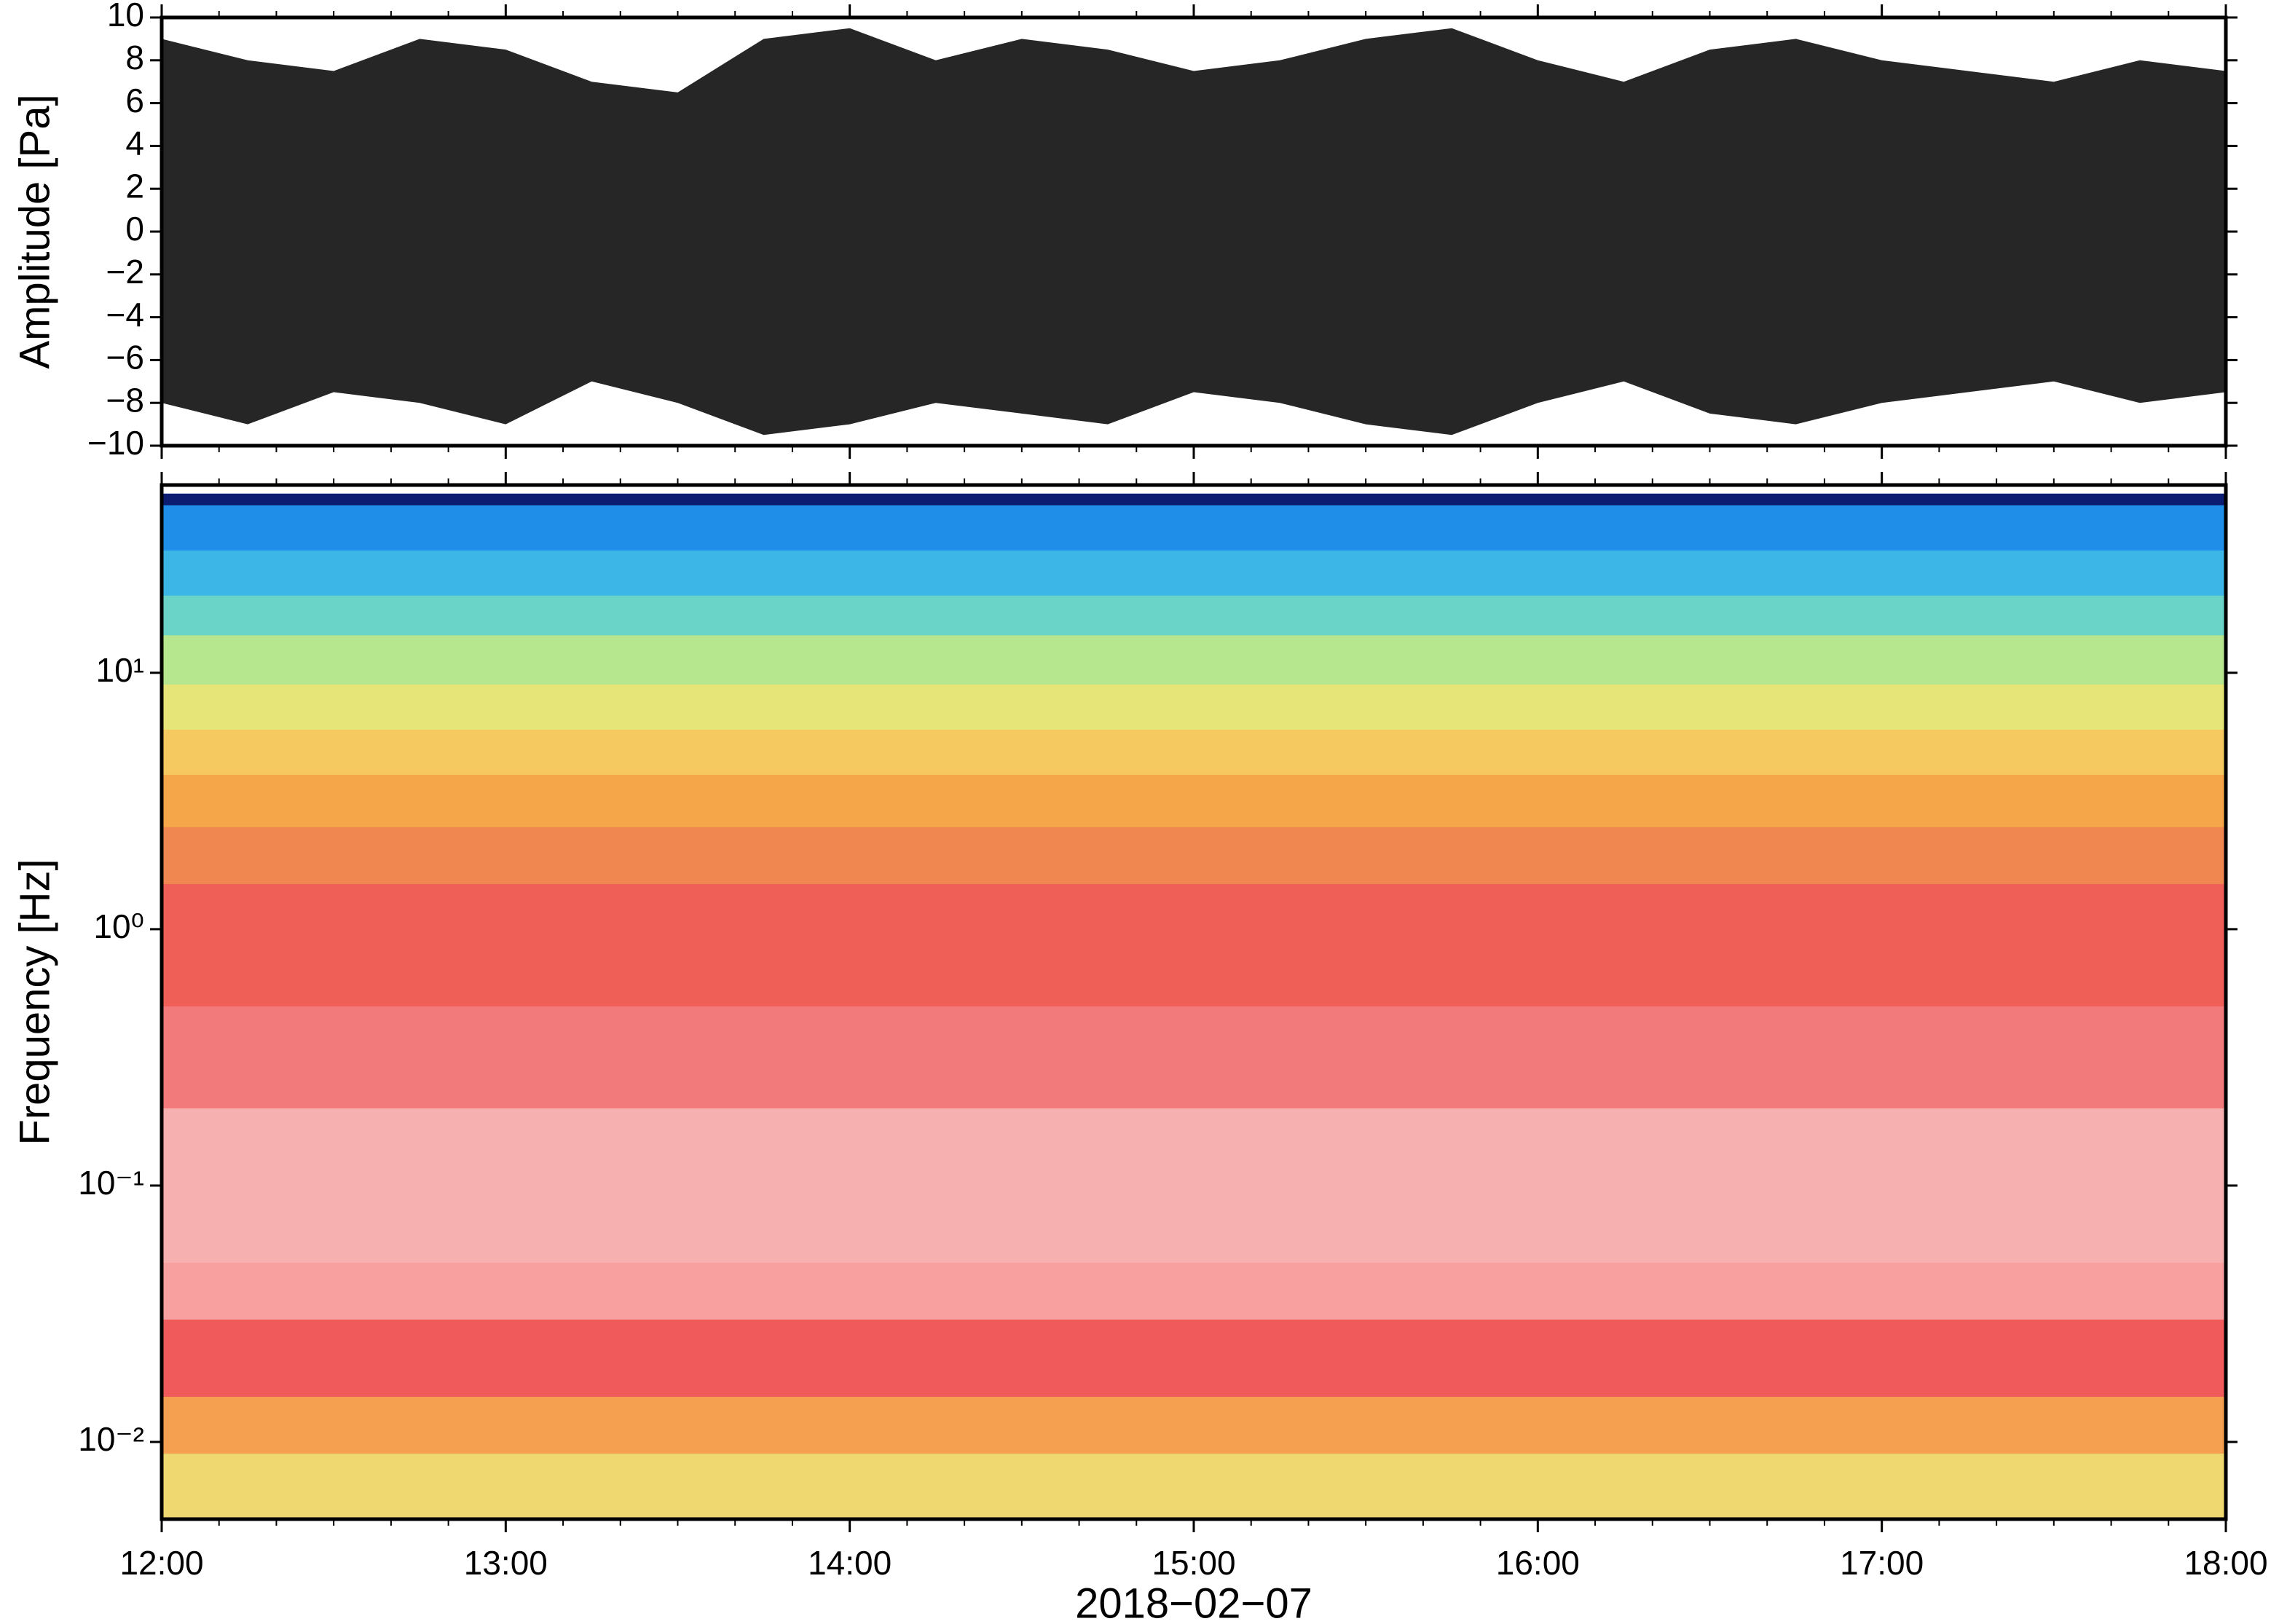 The height and width of the screenshot is (1624, 2271). I want to click on x-tick-label: 18:00, so click(2225, 1563).